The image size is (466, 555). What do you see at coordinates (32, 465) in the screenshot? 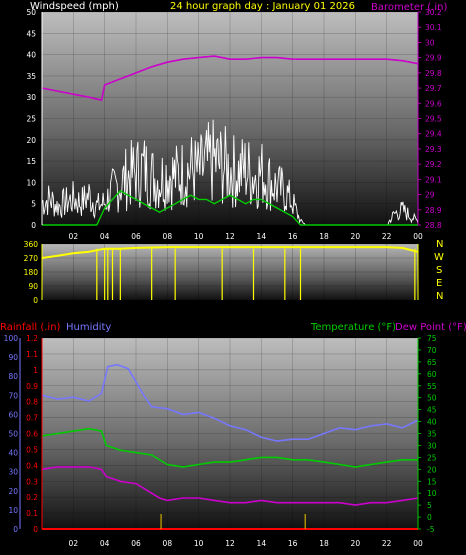
I see `rain-y-tick: 0.4` at bounding box center [32, 465].